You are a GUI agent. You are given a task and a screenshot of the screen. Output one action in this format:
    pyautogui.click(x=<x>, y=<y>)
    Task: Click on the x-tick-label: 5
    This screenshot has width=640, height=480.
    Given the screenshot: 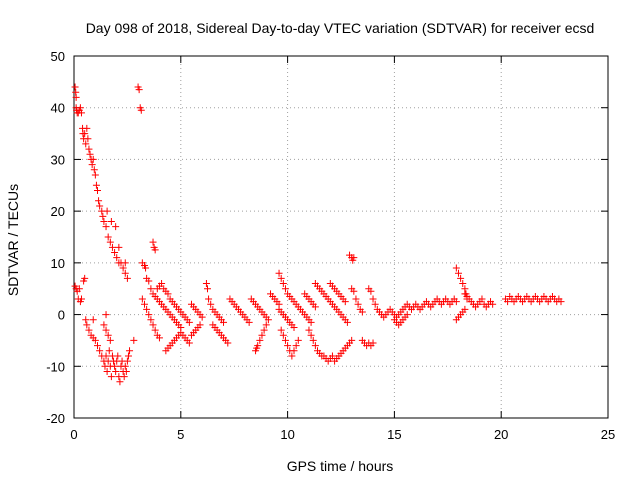 What is the action you would take?
    pyautogui.click(x=180, y=434)
    